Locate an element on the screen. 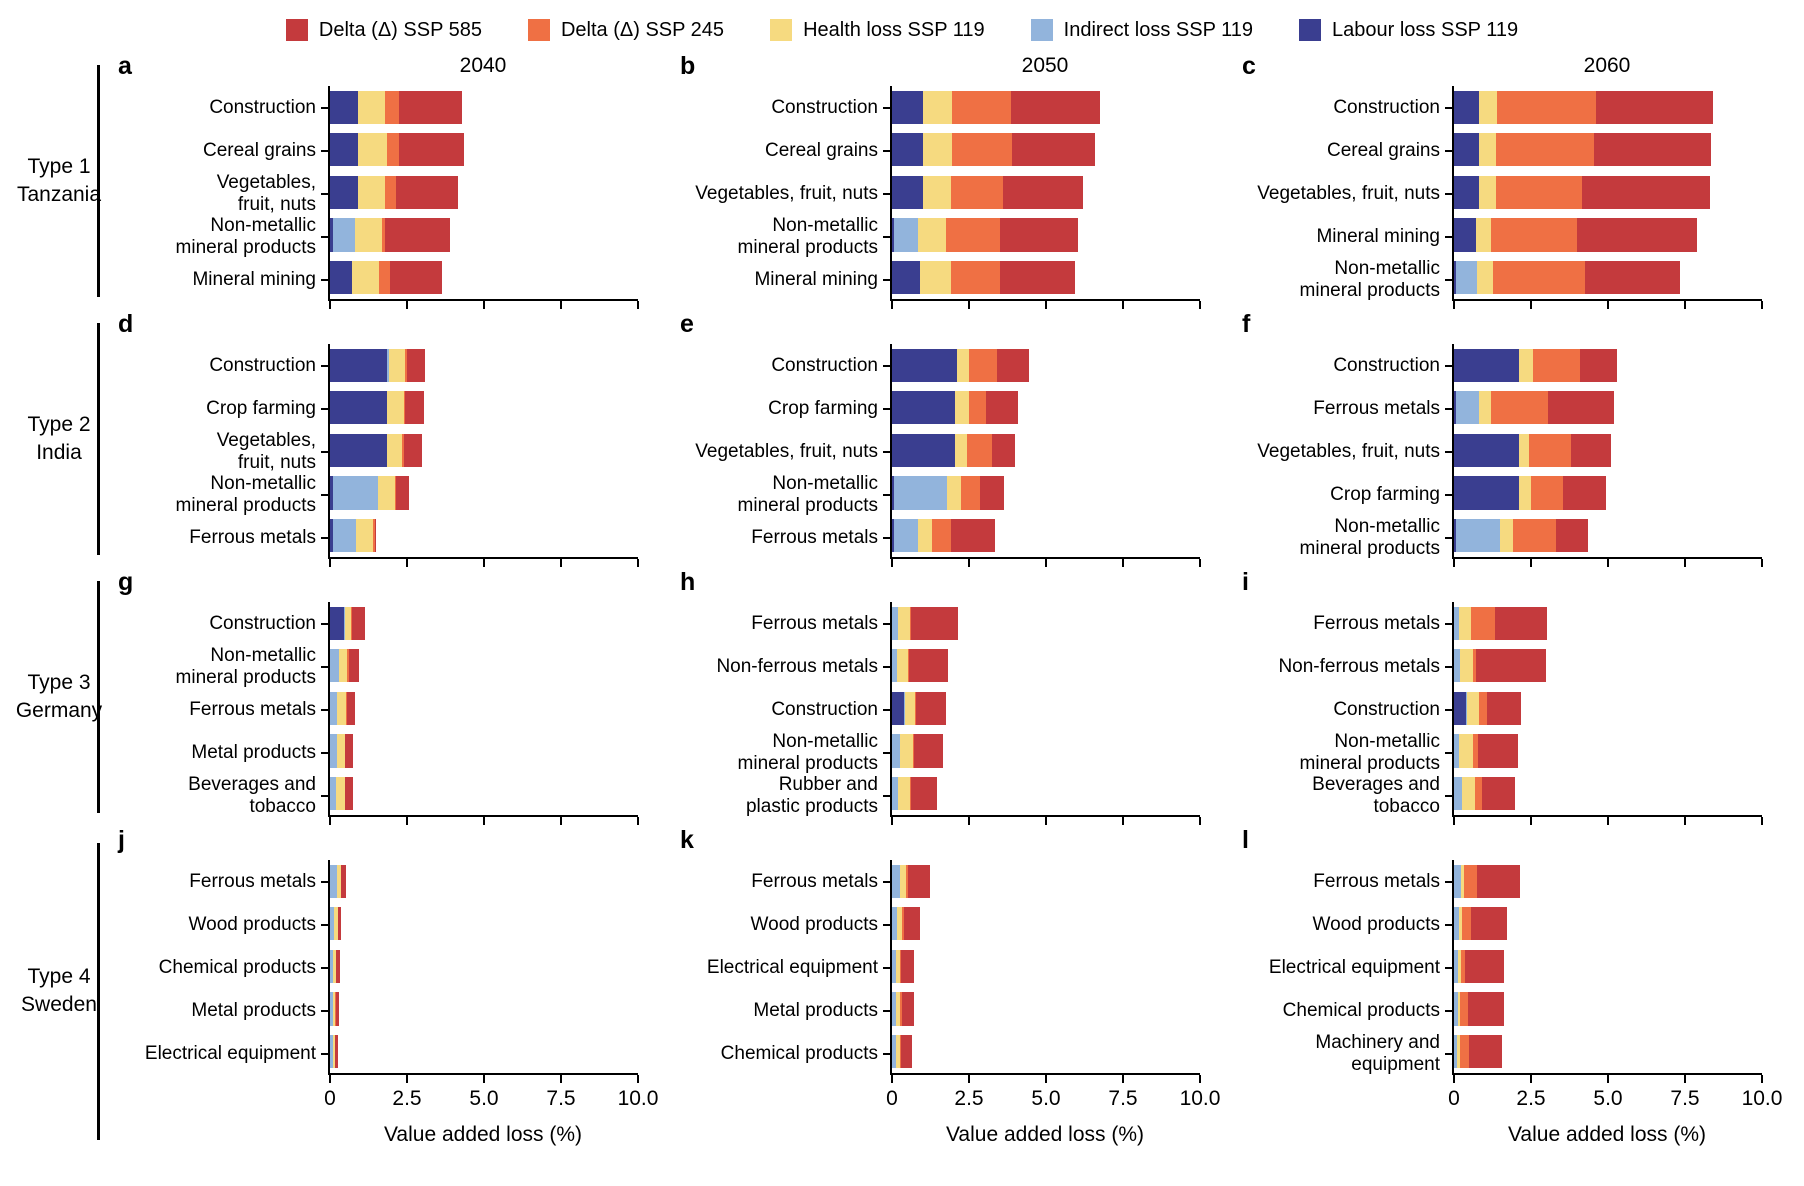  category-label: Mineral mining is located at coordinates (1347, 236).